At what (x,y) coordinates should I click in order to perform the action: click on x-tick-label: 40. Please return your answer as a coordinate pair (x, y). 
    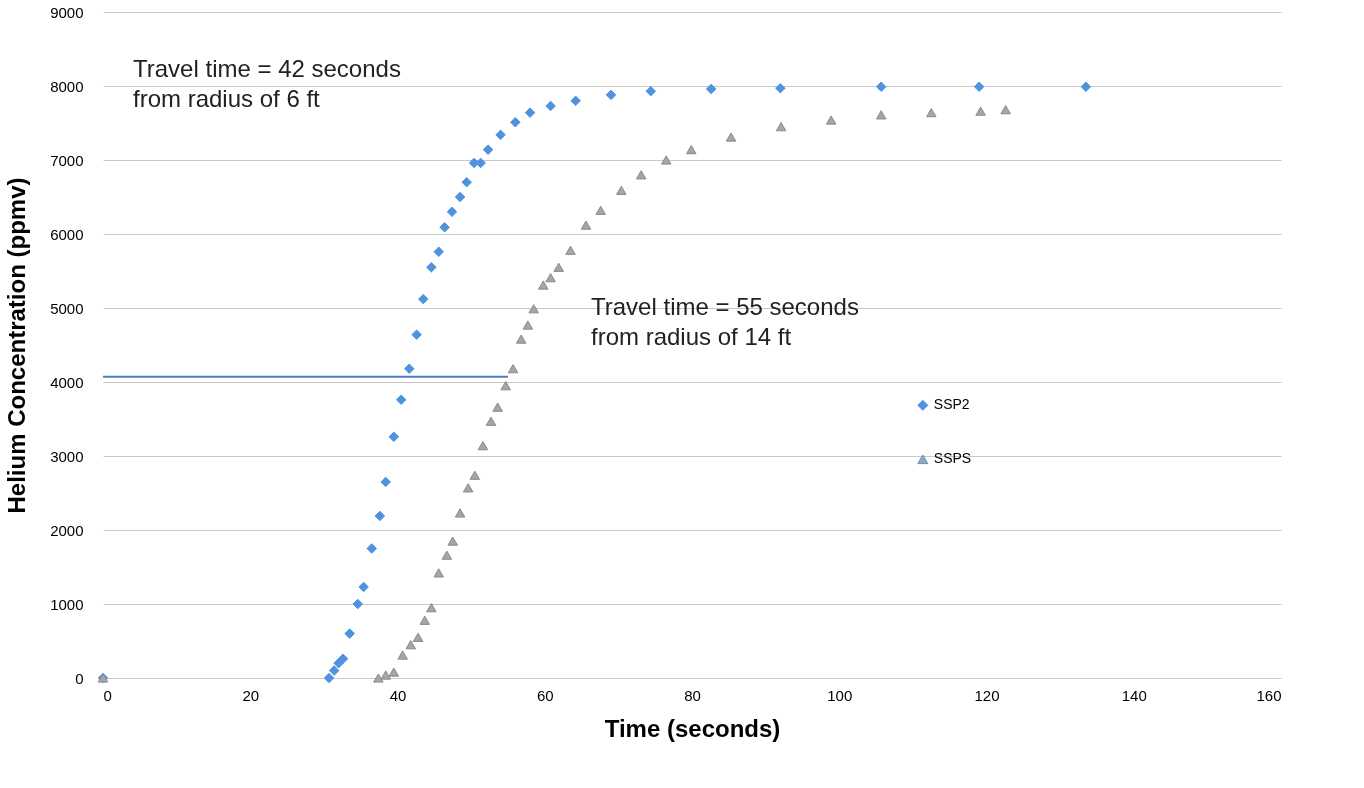
    Looking at the image, I should click on (398, 695).